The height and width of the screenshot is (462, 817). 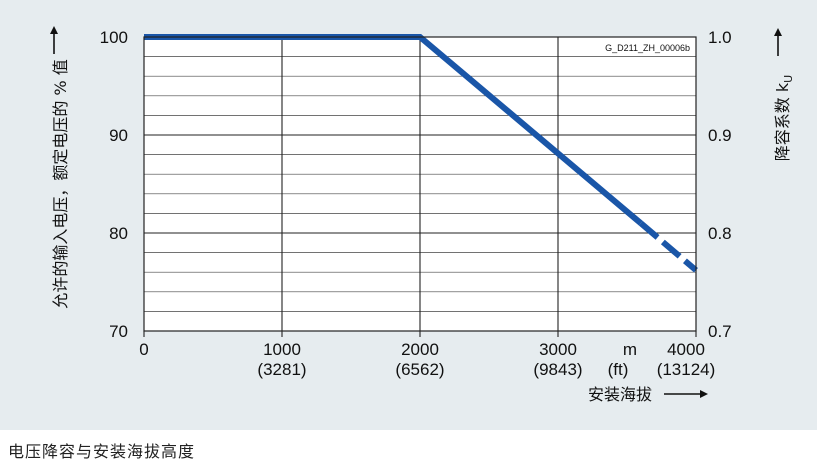 What do you see at coordinates (118, 331) in the screenshot?
I see `y-left-tick-label: 70` at bounding box center [118, 331].